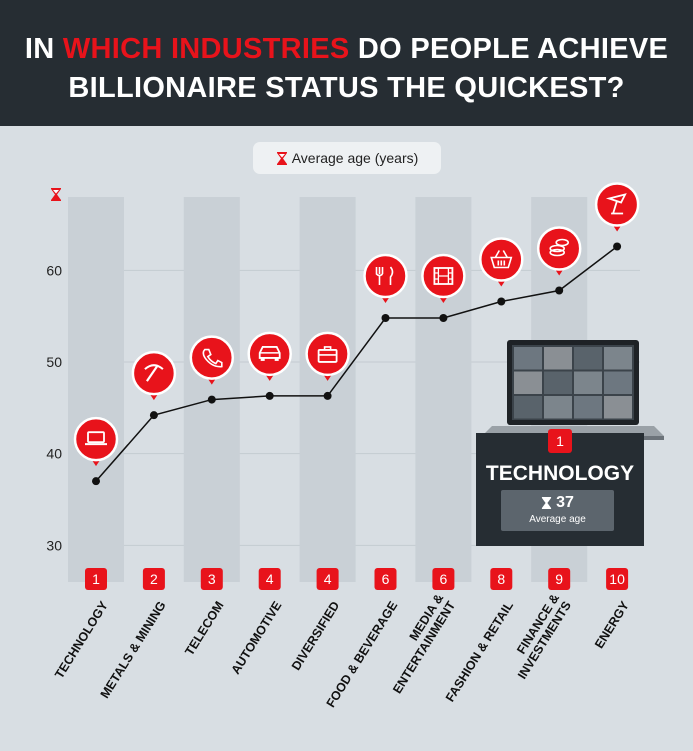  I want to click on rank-label: 1, so click(96, 579).